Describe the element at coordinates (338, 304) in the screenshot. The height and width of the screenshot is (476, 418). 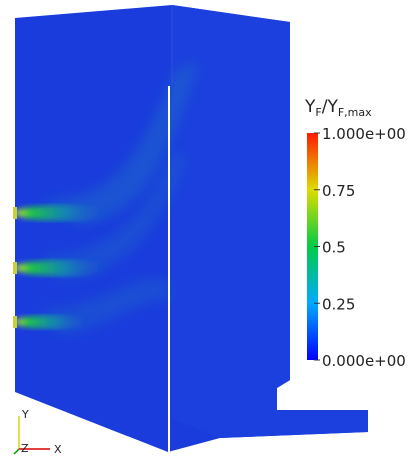
I see `colorbar-label: 0.25` at that location.